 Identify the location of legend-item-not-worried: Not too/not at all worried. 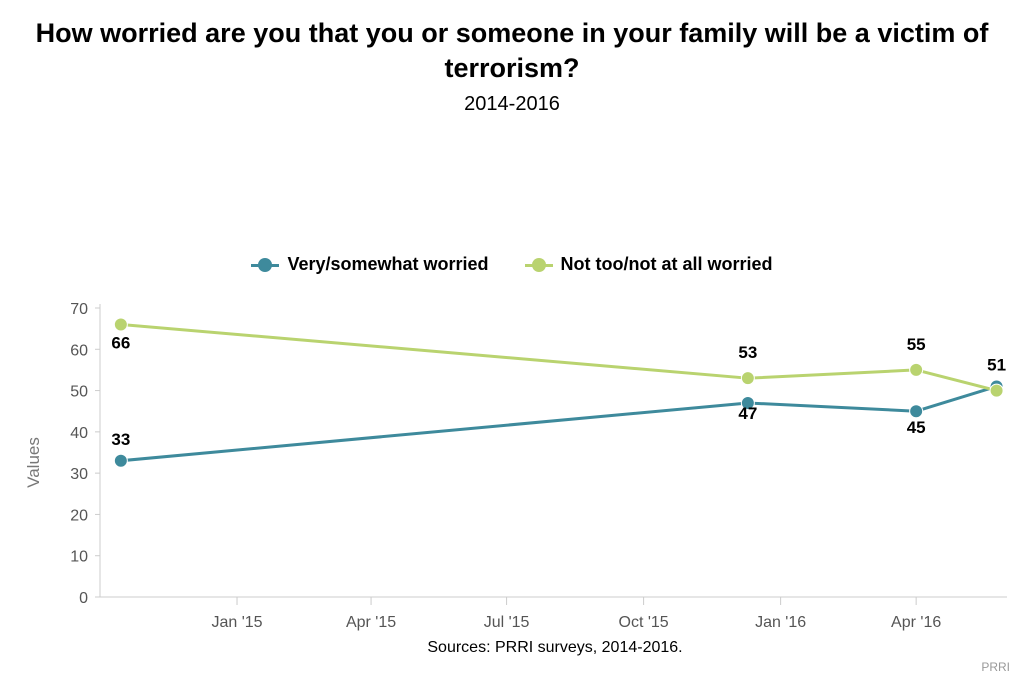
(648, 264).